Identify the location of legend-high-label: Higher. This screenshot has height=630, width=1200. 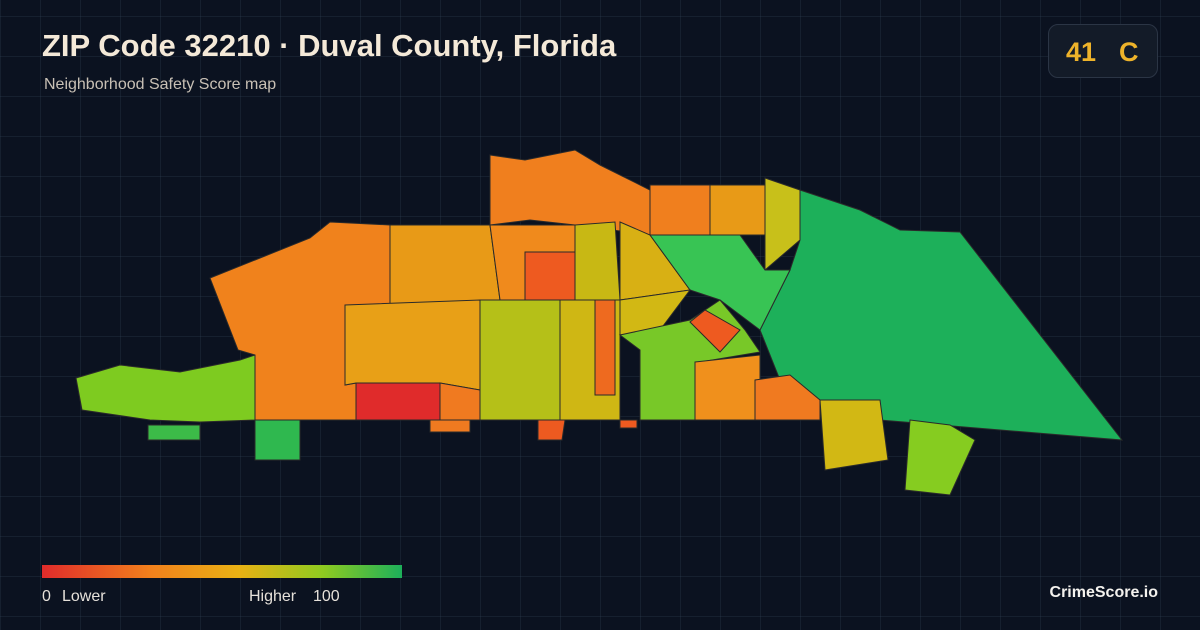
(273, 596).